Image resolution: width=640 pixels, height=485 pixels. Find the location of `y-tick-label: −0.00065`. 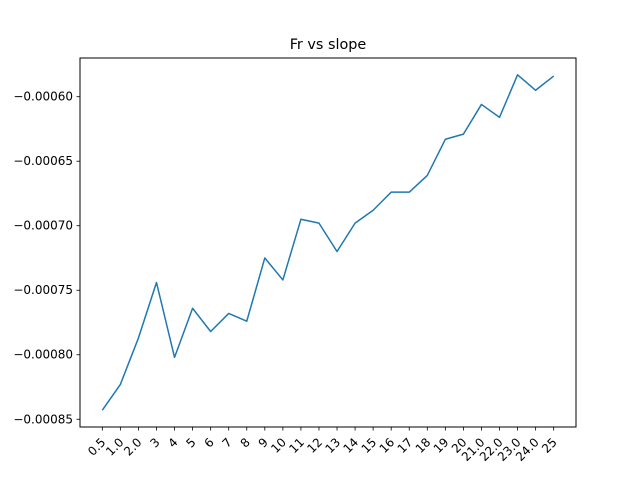

y-tick-label: −0.00065 is located at coordinates (43, 161).